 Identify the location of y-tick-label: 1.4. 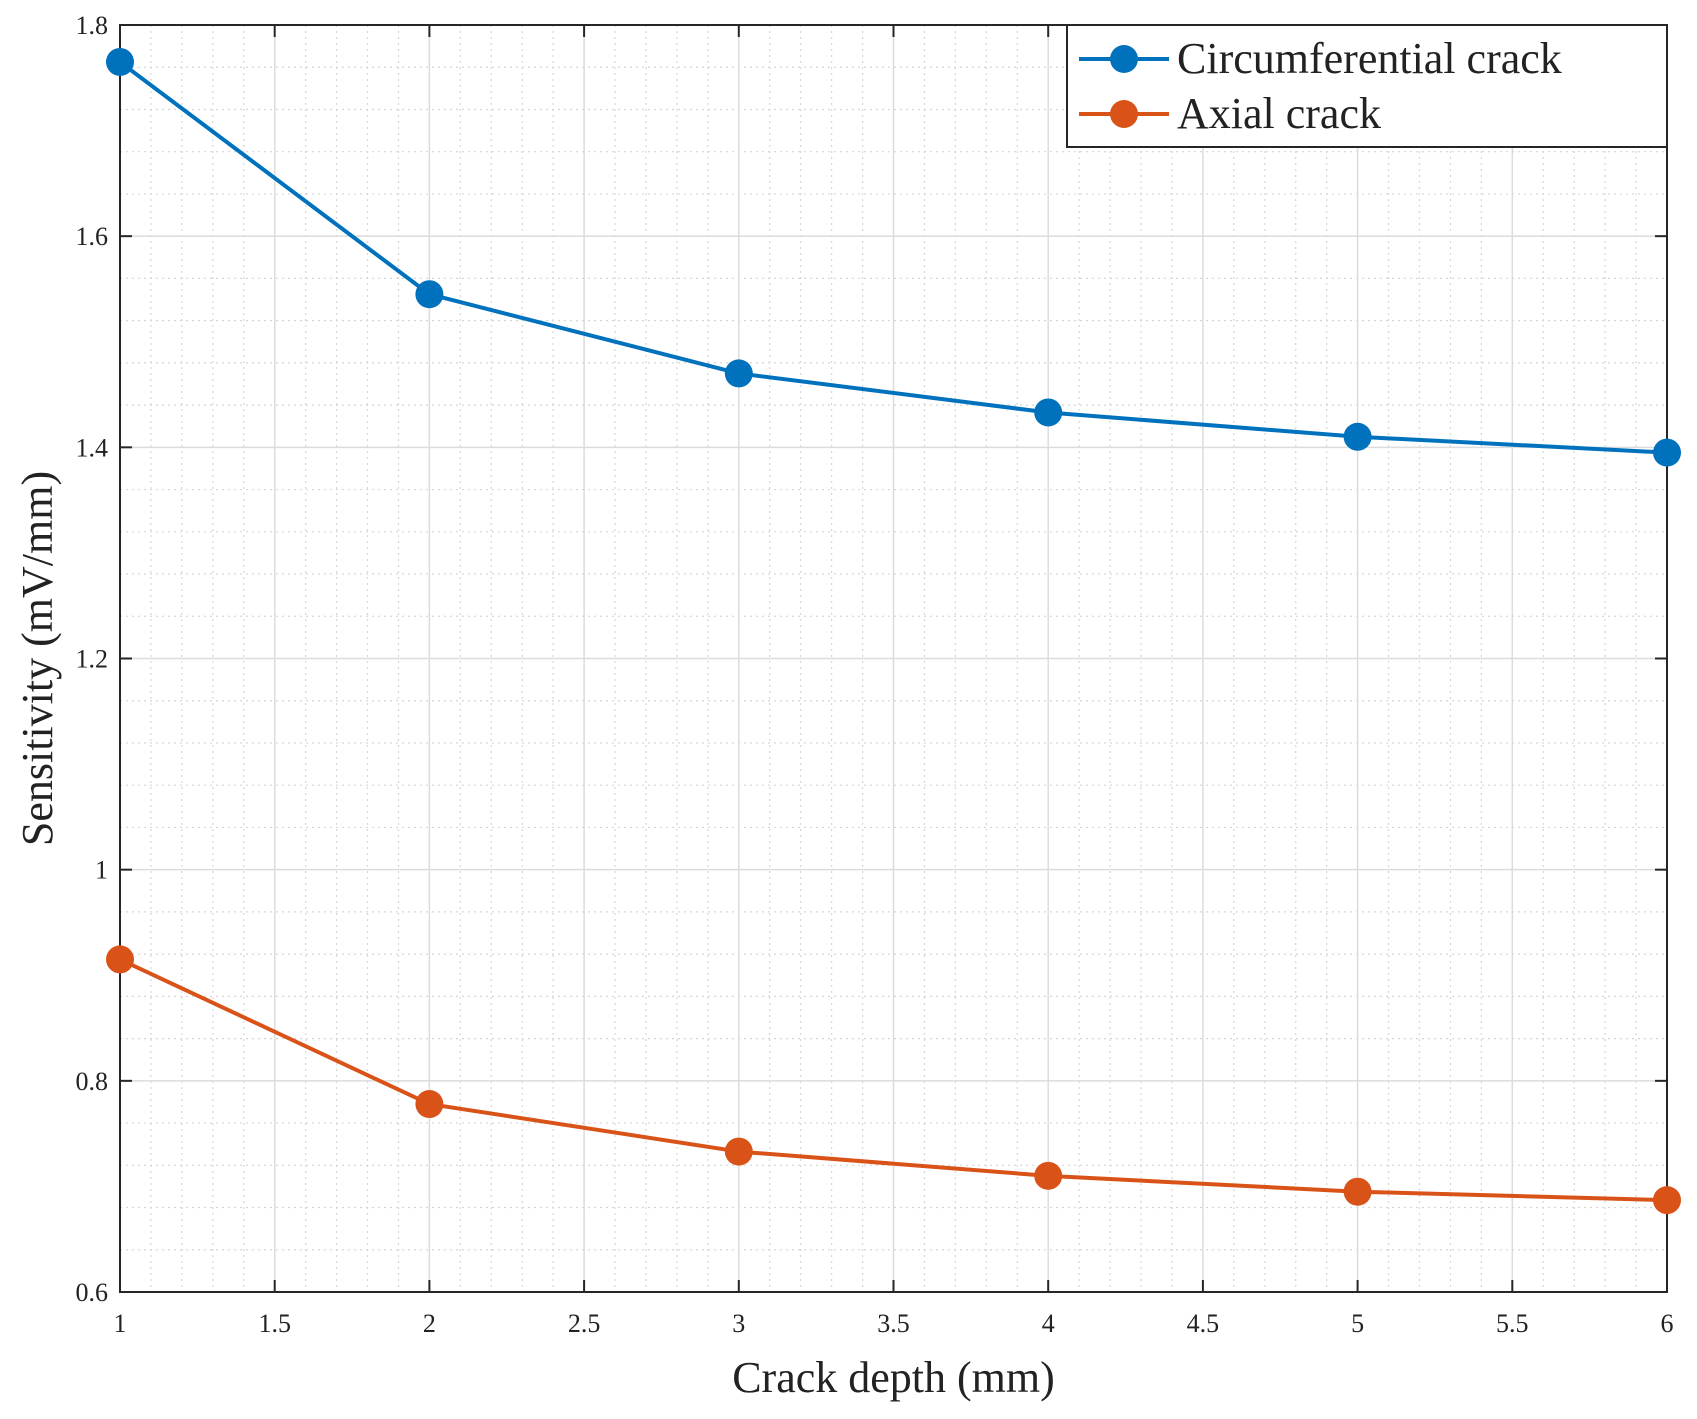
(92, 447).